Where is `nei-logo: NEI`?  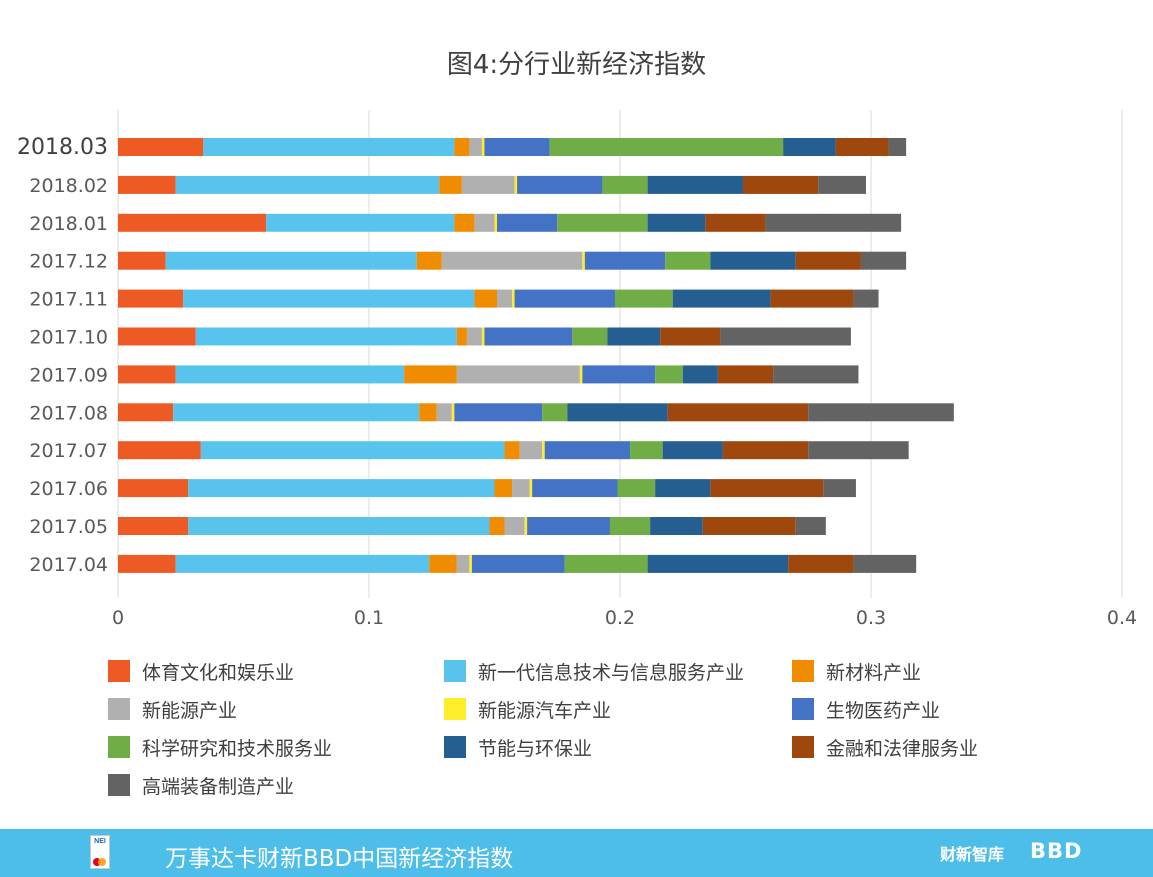
nei-logo: NEI is located at coordinates (100, 852).